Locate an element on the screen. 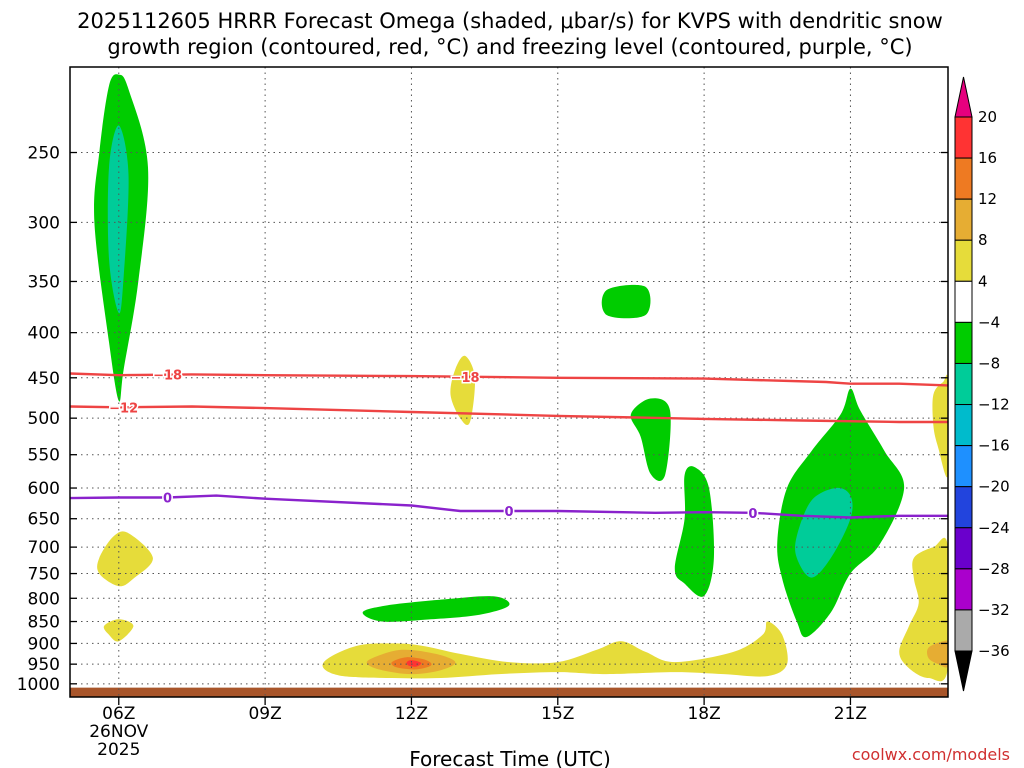 This screenshot has height=768, width=1024. contour-label--18-0: −18 is located at coordinates (167, 375).